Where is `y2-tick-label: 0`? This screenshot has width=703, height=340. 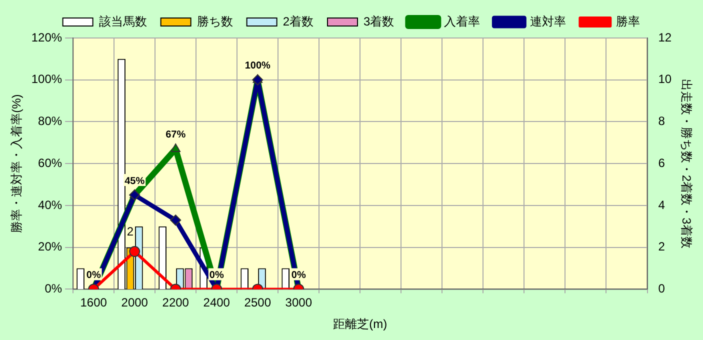
y2-tick-label: 0 is located at coordinates (662, 289).